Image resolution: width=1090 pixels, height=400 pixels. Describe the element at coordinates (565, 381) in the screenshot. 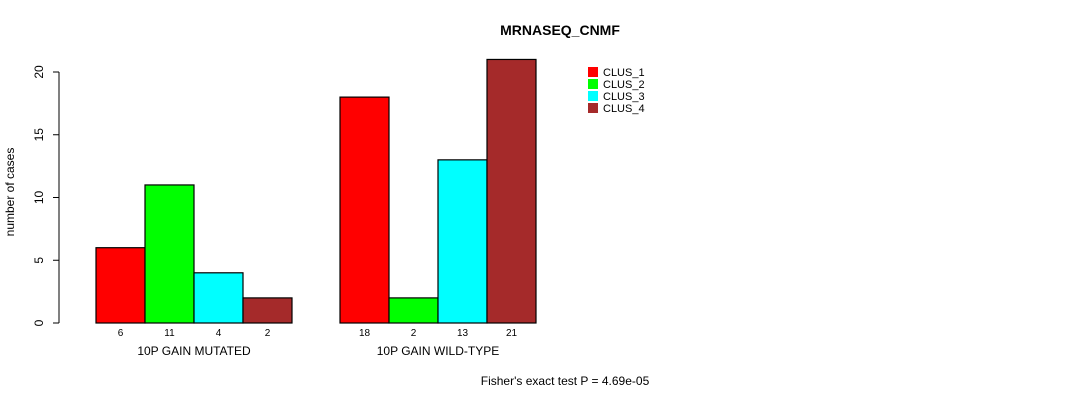

I see `annotation-fisher: Fisher's exact test P = 4.69e-05` at that location.